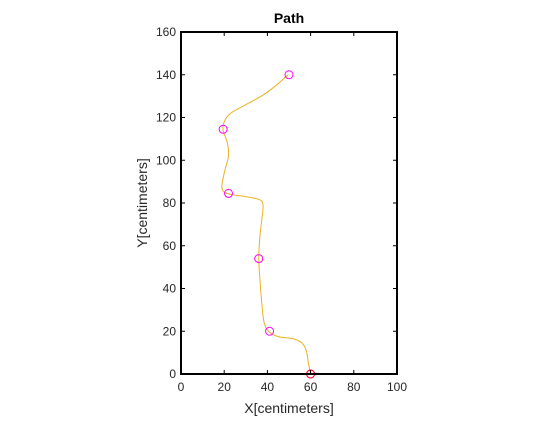  I want to click on chart-title: Path, so click(289, 18).